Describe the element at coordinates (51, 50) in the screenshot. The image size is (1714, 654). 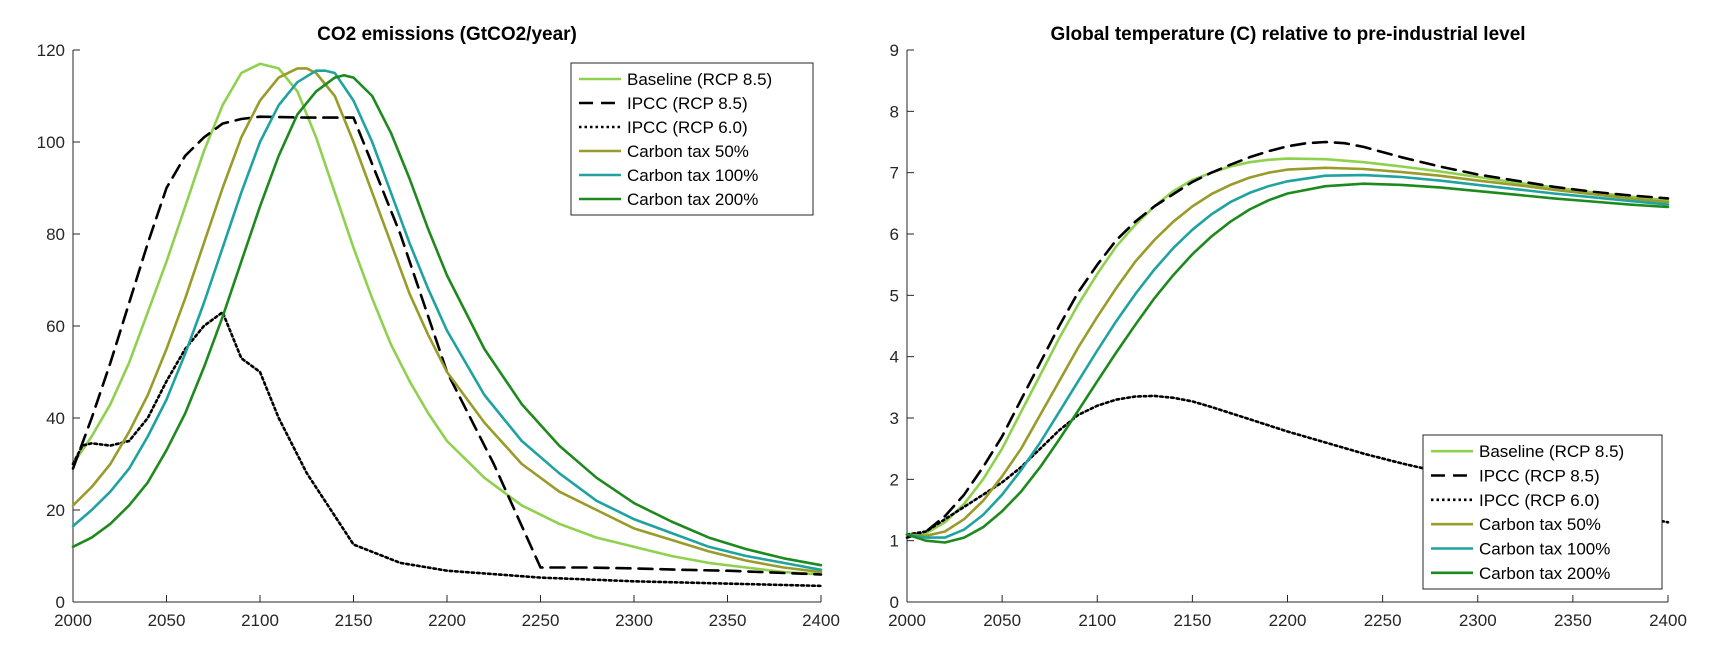
I see `y-tick-label: 120` at that location.